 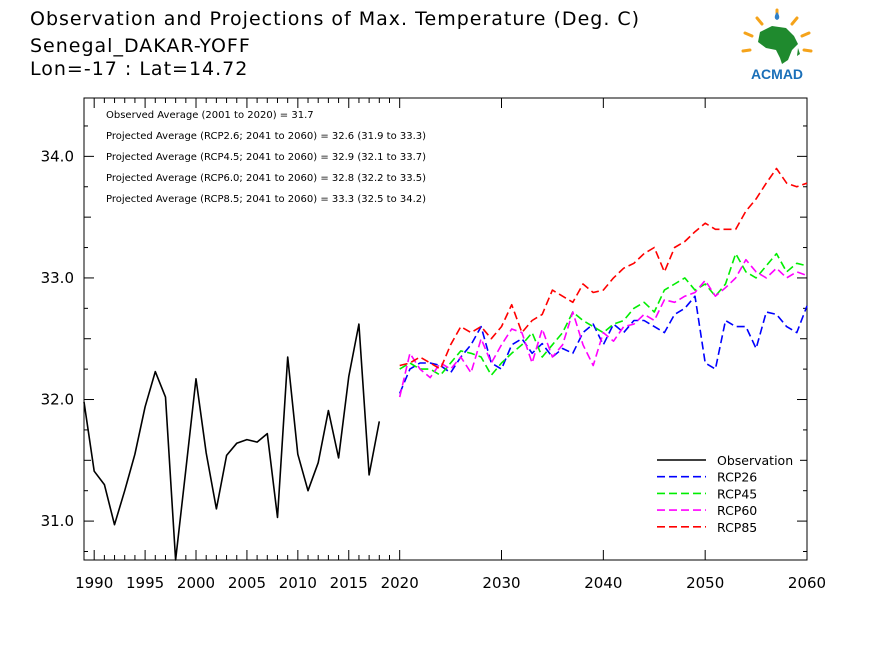 What do you see at coordinates (210, 115) in the screenshot?
I see `annotation-line: Observed Average (2001 to 2020) = 31.7` at bounding box center [210, 115].